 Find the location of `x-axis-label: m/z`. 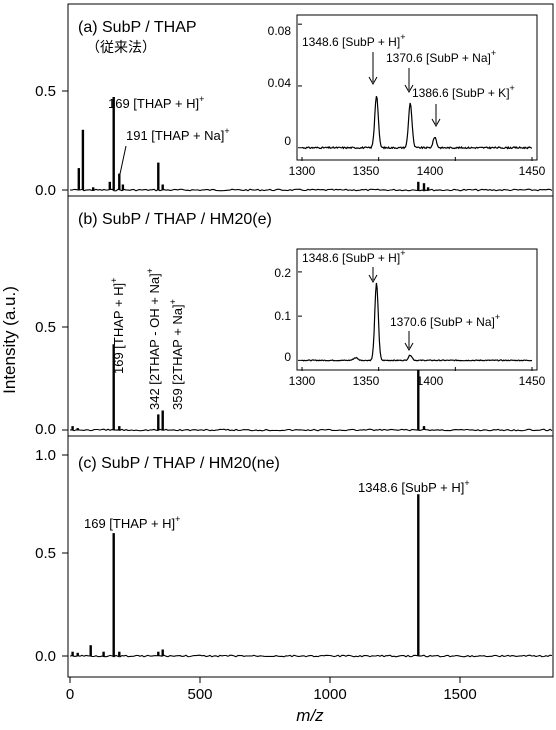

x-axis-label: m/z is located at coordinates (310, 715).